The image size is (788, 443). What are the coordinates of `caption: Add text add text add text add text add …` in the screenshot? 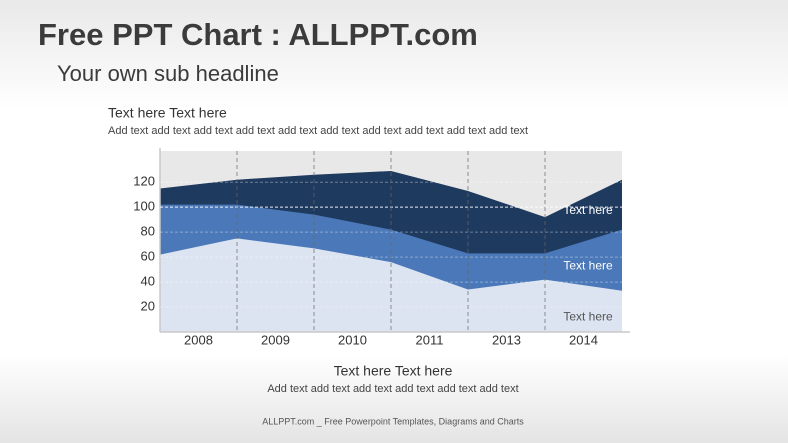 It's located at (392, 389).